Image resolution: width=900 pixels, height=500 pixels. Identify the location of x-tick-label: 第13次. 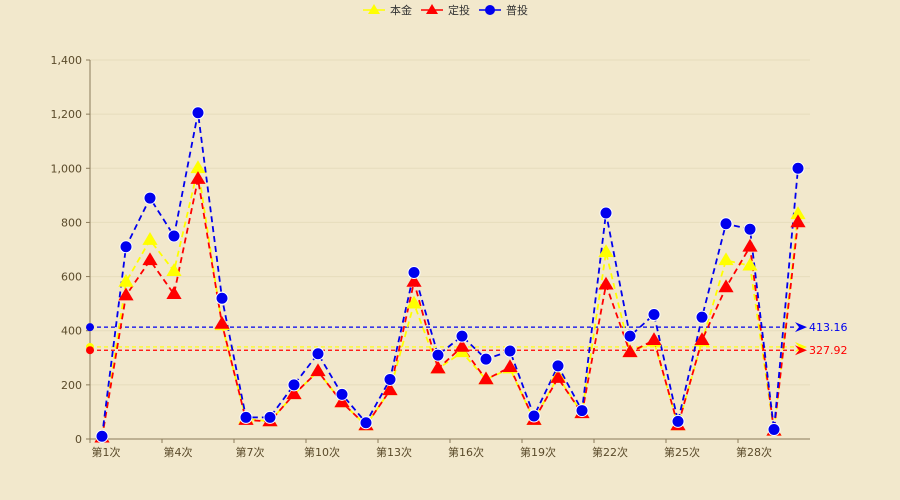
(394, 452).